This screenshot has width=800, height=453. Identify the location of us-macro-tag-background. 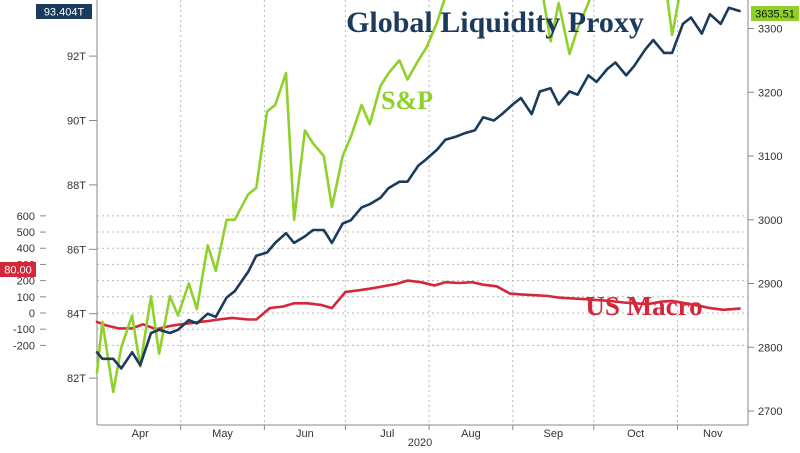
(18, 269).